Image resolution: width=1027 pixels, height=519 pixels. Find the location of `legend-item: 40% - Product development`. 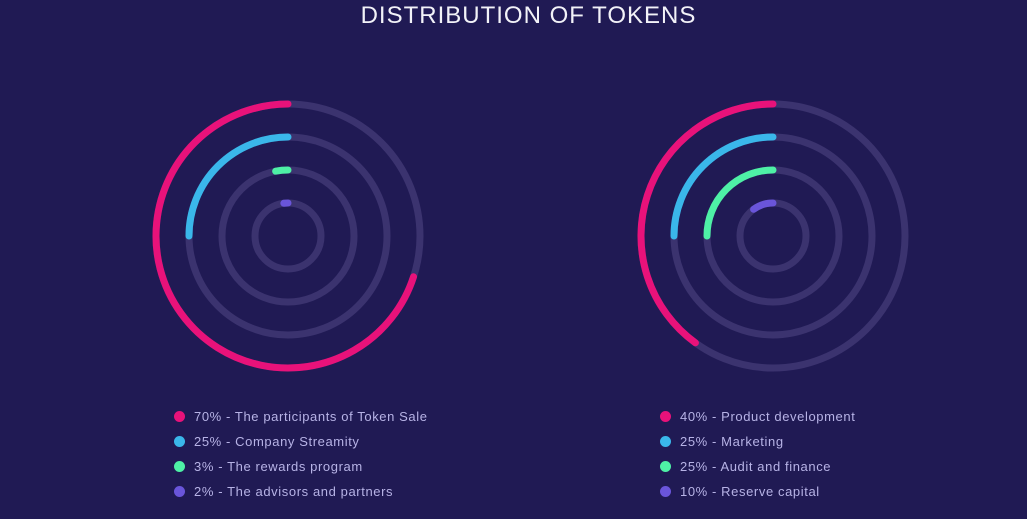

legend-item: 40% - Product development is located at coordinates (757, 416).